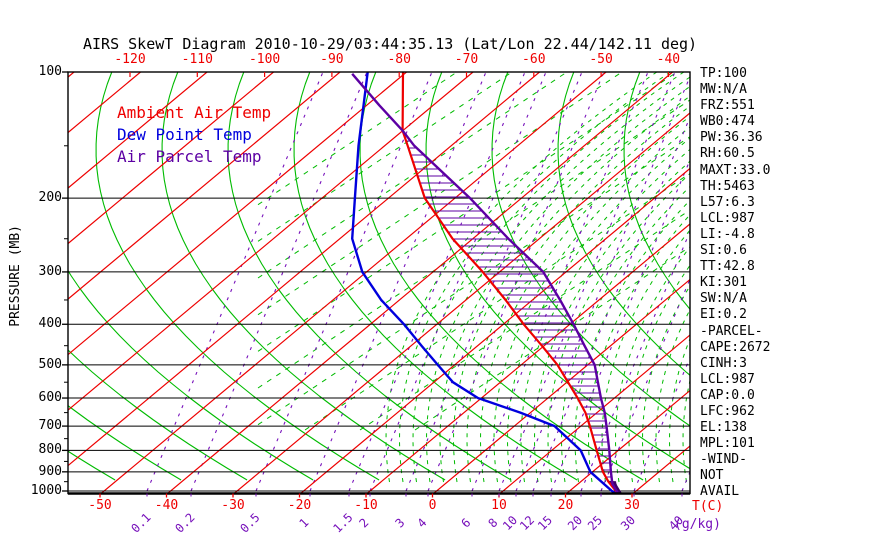 The image size is (870, 560). Describe the element at coordinates (727, 395) in the screenshot. I see `stat-line: CAP:0.0` at that location.